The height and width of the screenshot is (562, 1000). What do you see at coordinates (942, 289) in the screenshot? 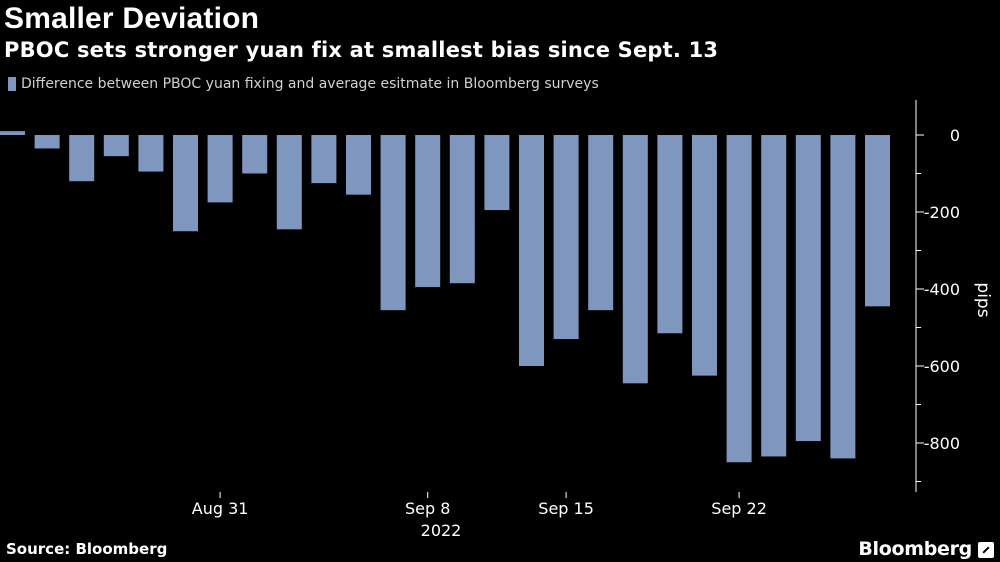
I see `y-tick-label: -400` at bounding box center [942, 289].